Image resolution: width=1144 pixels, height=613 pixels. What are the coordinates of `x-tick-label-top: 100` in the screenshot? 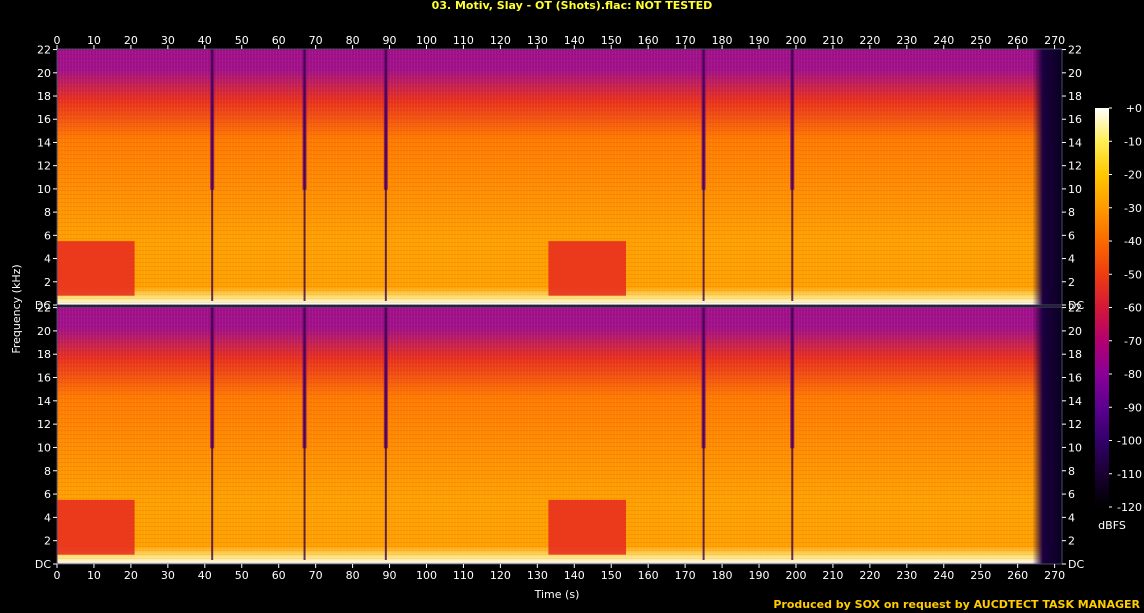 It's located at (426, 40).